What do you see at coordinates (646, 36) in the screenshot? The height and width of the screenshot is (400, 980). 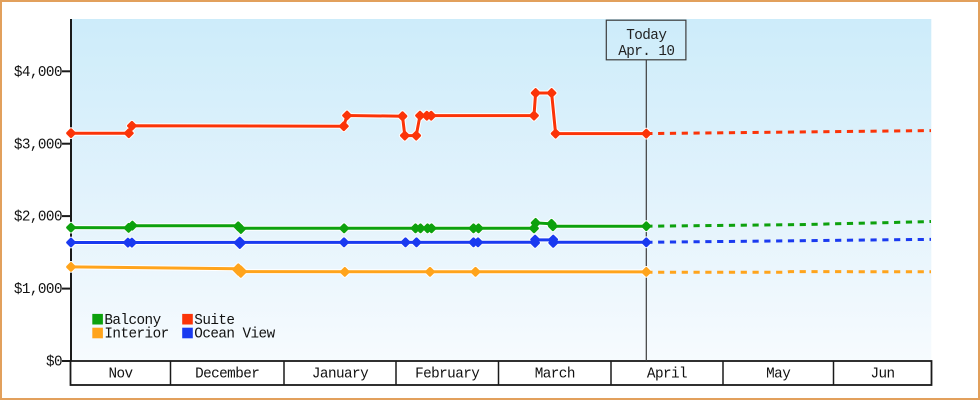 I see `svg-text: Today` at bounding box center [646, 36].